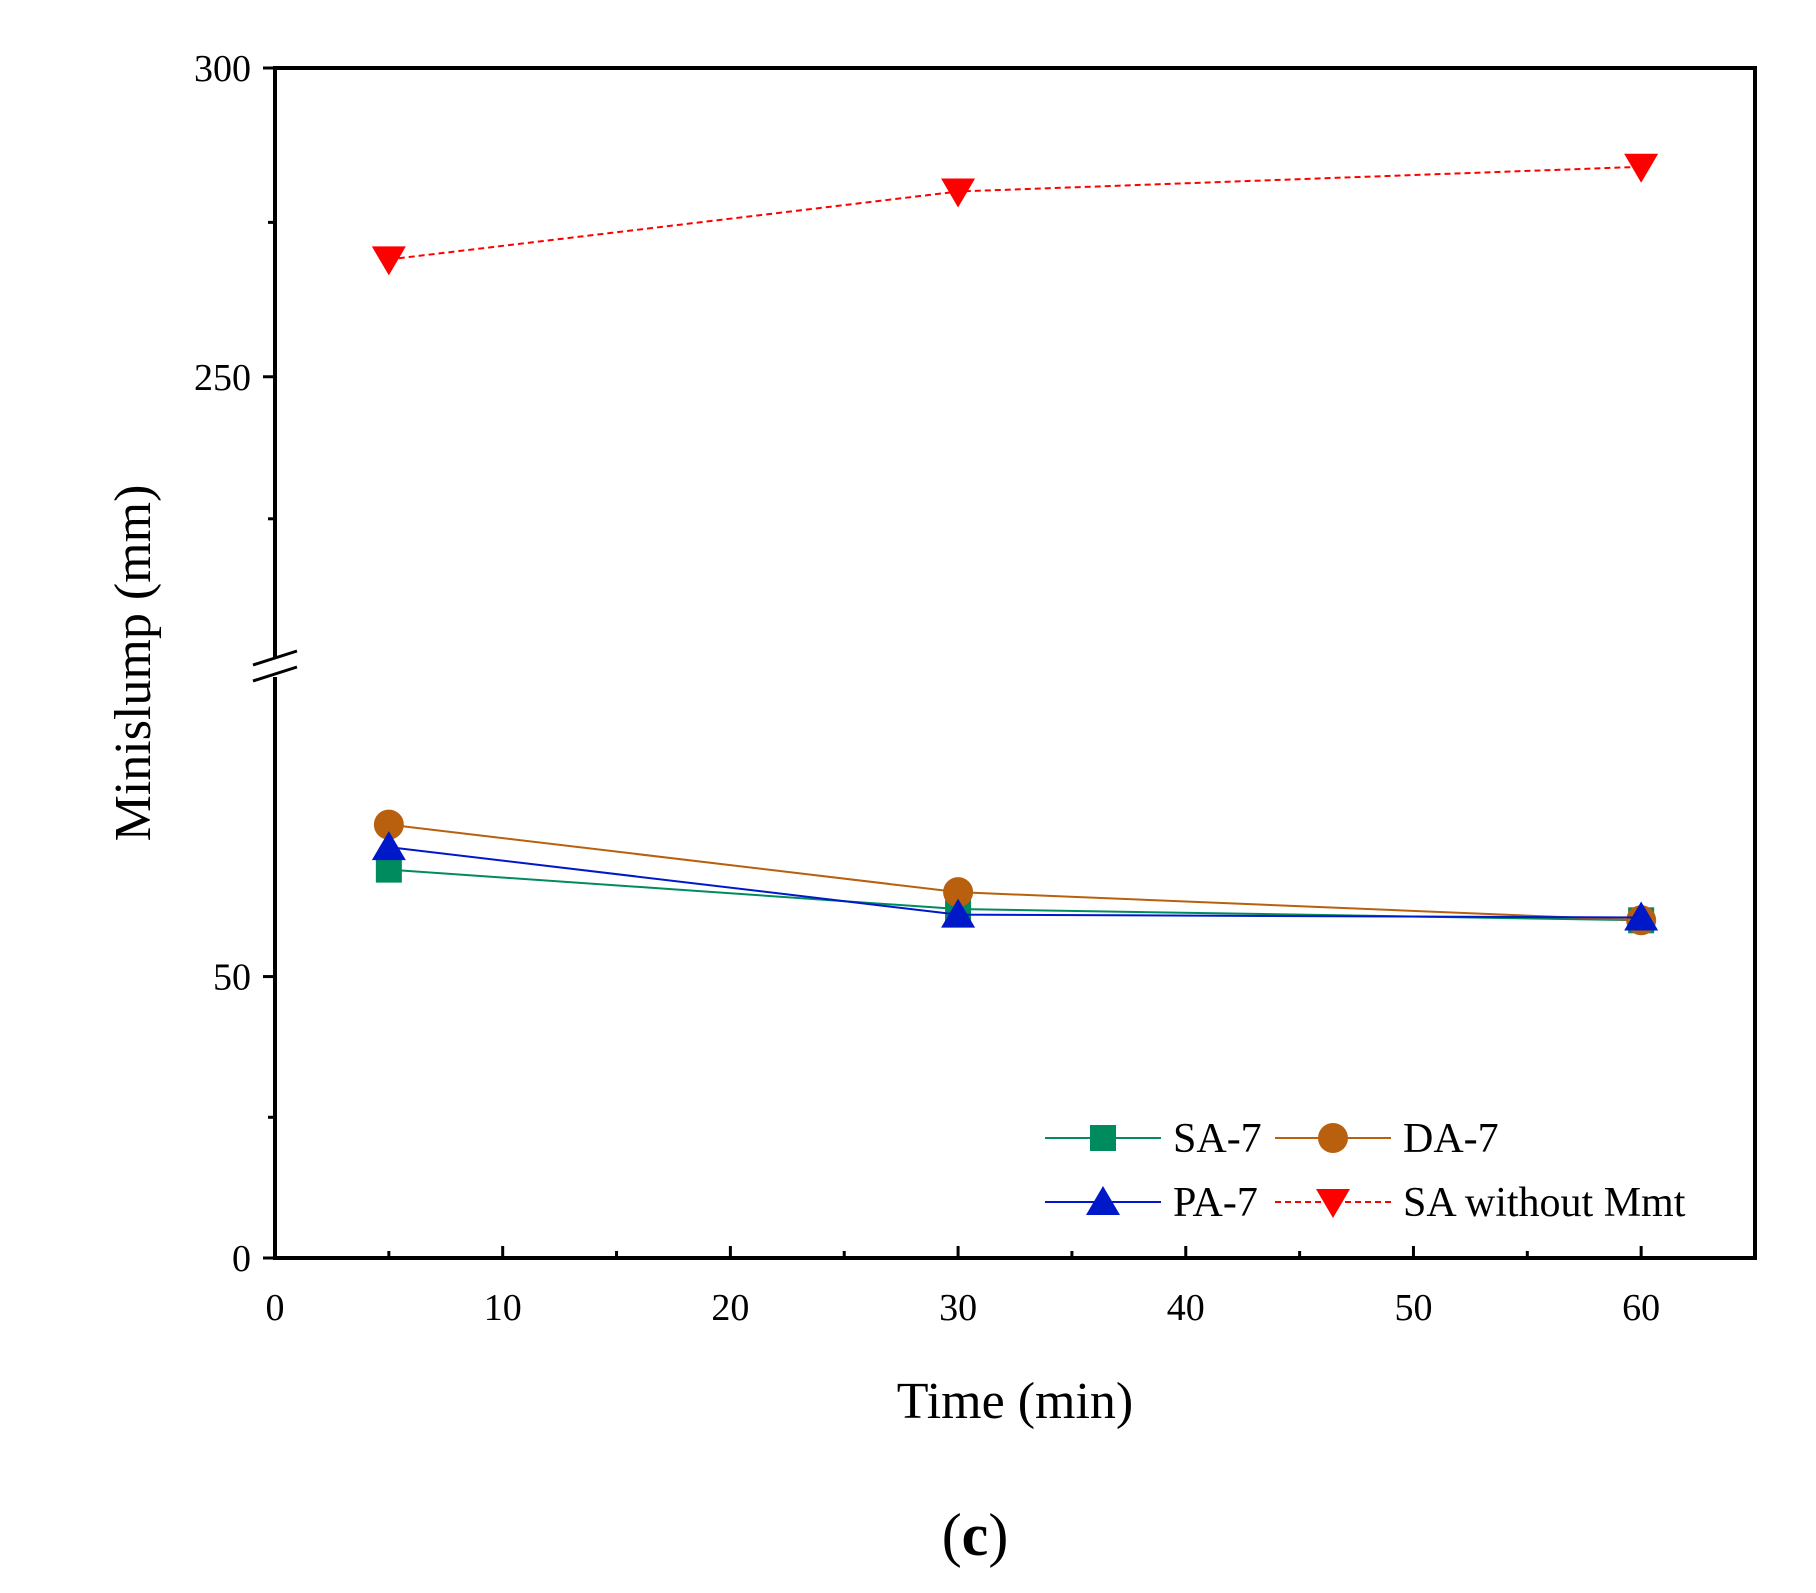 This screenshot has height=1593, width=1816. I want to click on panel-label: (c), so click(975, 1535).